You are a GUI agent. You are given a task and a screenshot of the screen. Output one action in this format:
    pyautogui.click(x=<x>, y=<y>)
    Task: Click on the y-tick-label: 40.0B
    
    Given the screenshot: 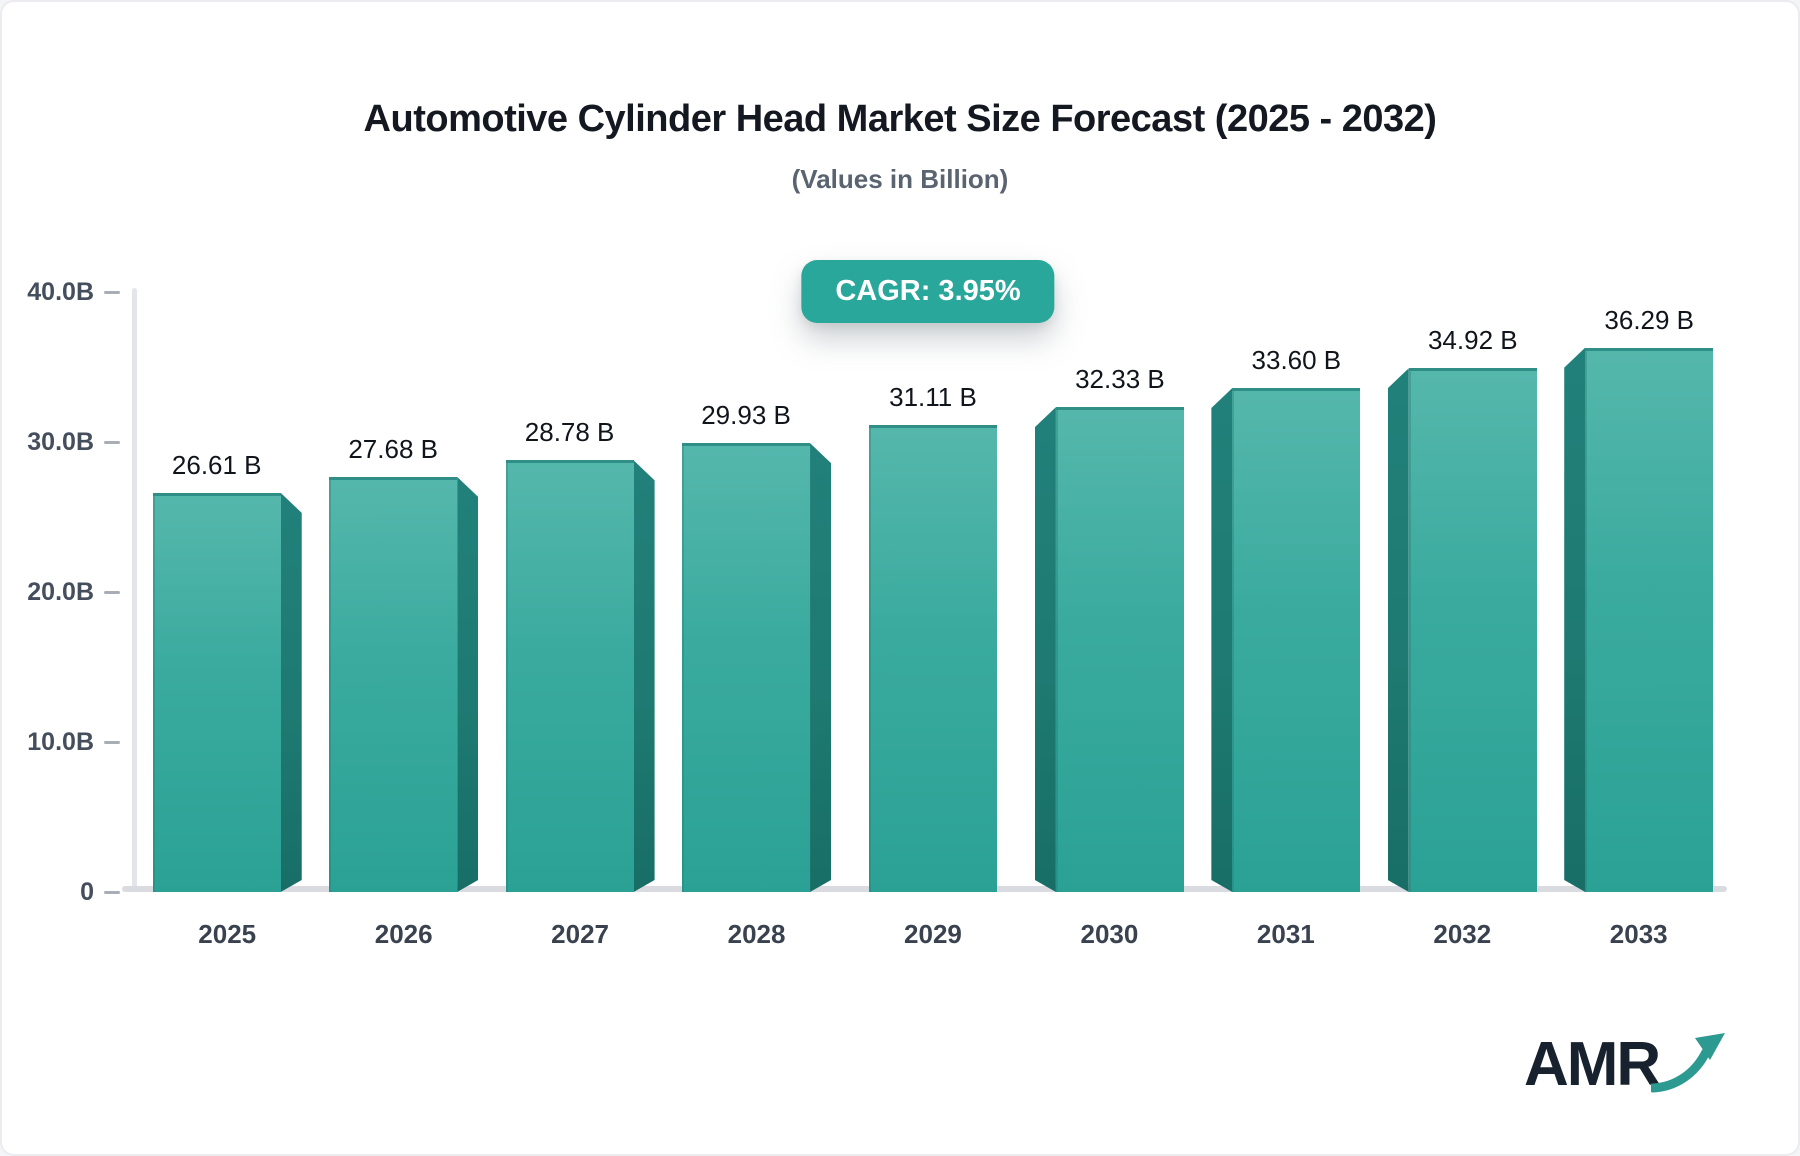 What is the action you would take?
    pyautogui.click(x=60, y=292)
    